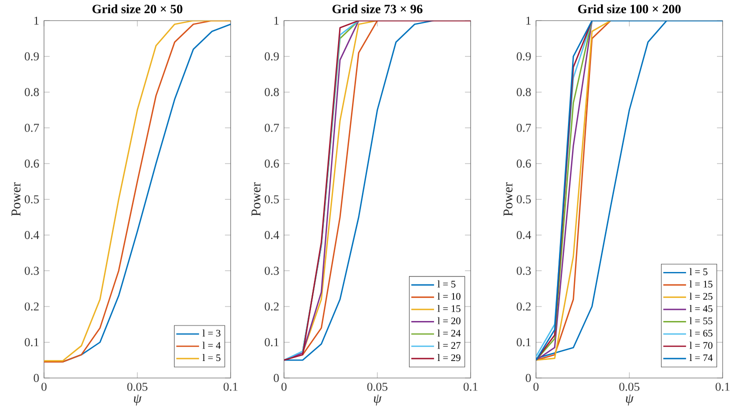 This screenshot has width=732, height=416. I want to click on chart-title: Grid size 100 × 200, so click(629, 9).